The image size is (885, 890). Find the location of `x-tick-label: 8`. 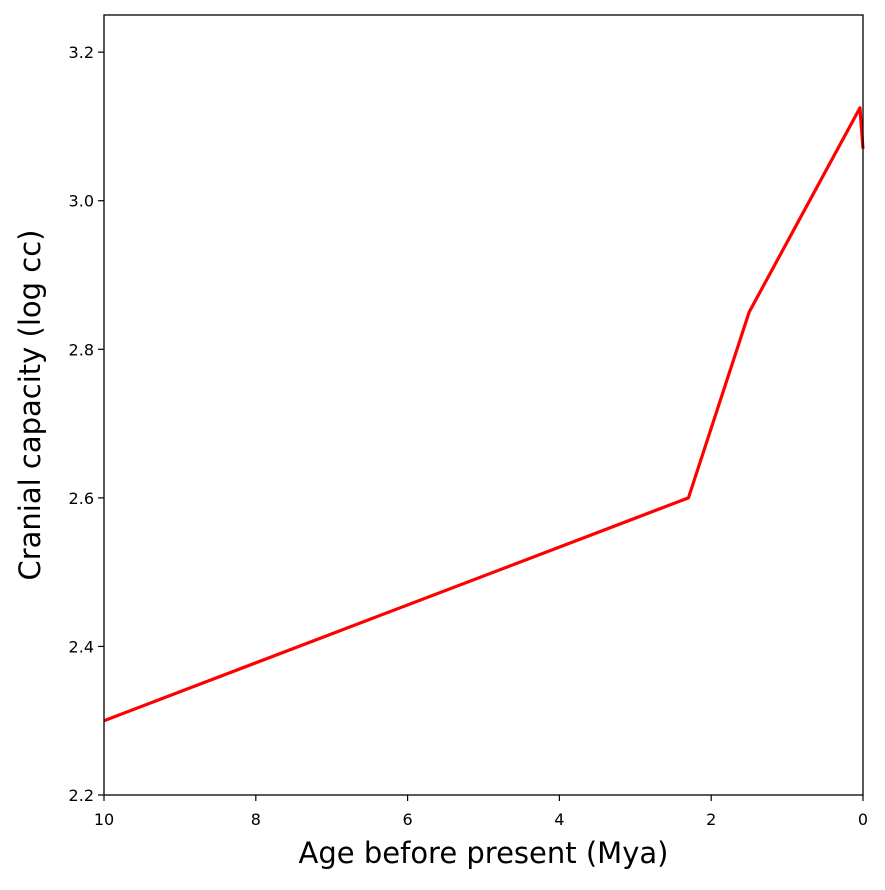

x-tick-label: 8 is located at coordinates (256, 819).